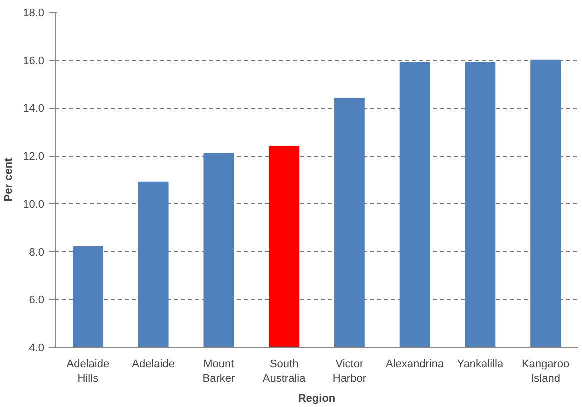  What do you see at coordinates (37, 300) in the screenshot?
I see `y-tick-label: 6.0` at bounding box center [37, 300].